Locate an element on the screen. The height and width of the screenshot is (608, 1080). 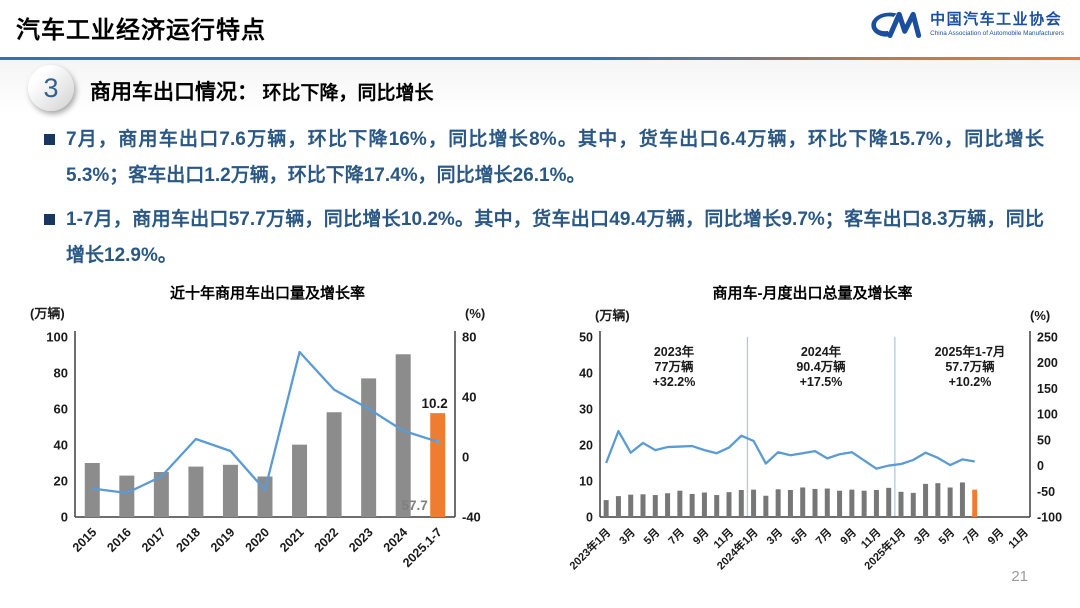
annual-annotation: 2023年 is located at coordinates (674, 351).